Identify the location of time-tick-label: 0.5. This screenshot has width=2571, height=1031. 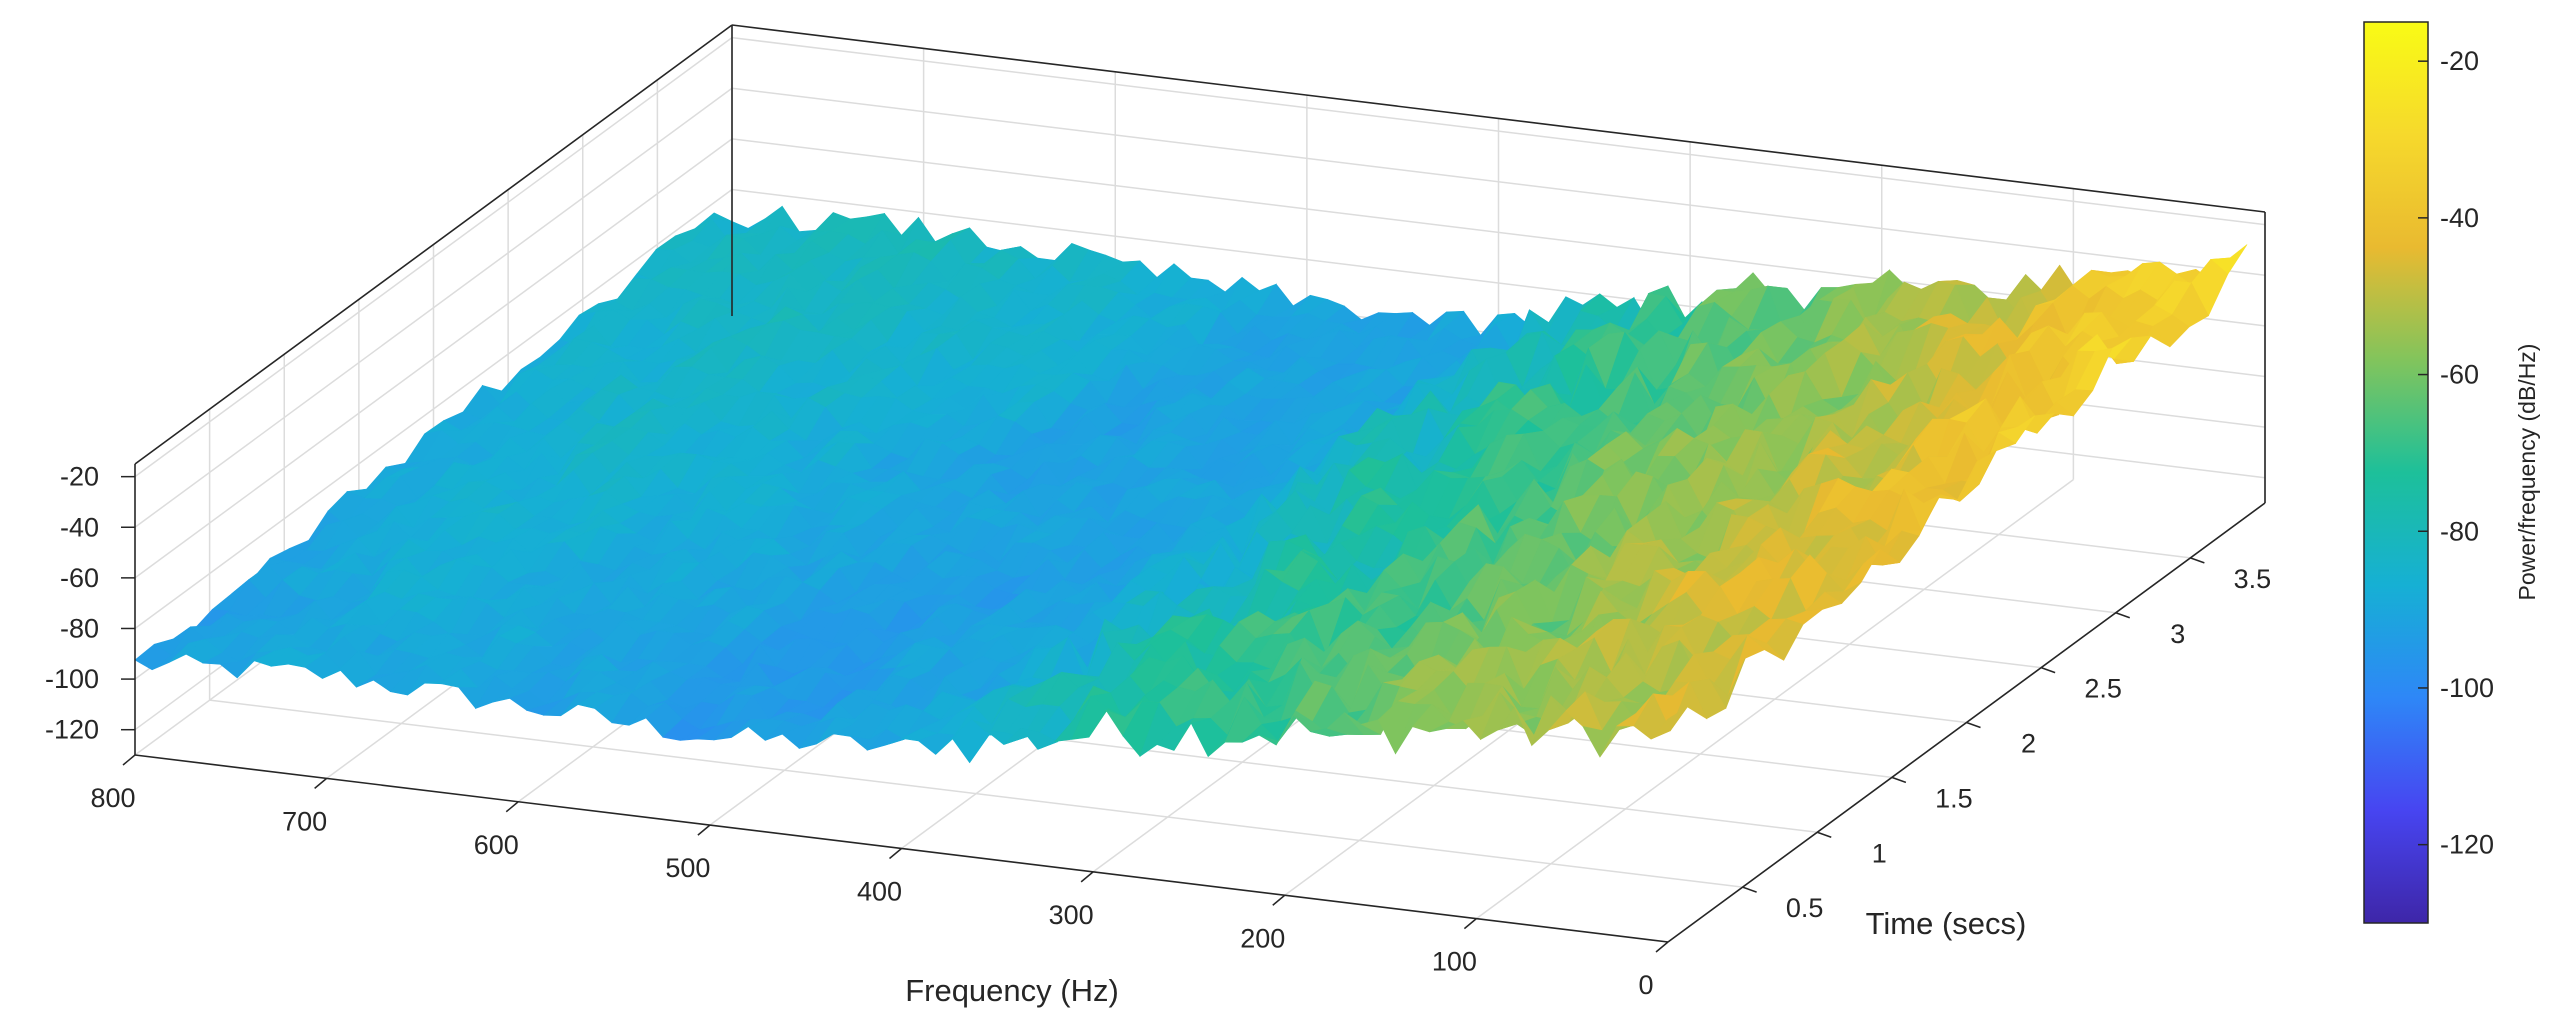
(1805, 908).